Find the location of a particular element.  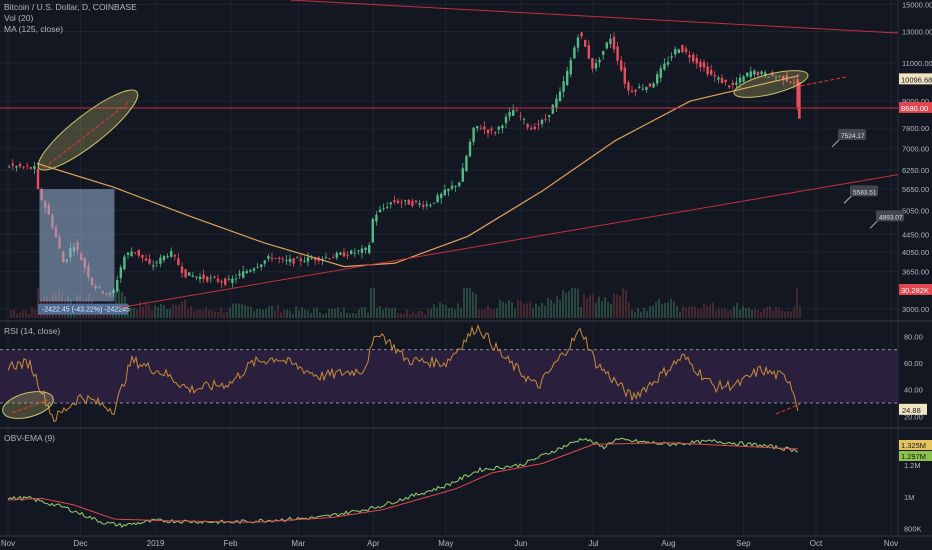

symbol-title: Bitcoin / U.S. Dollar, D, COINBASE is located at coordinates (70, 7).